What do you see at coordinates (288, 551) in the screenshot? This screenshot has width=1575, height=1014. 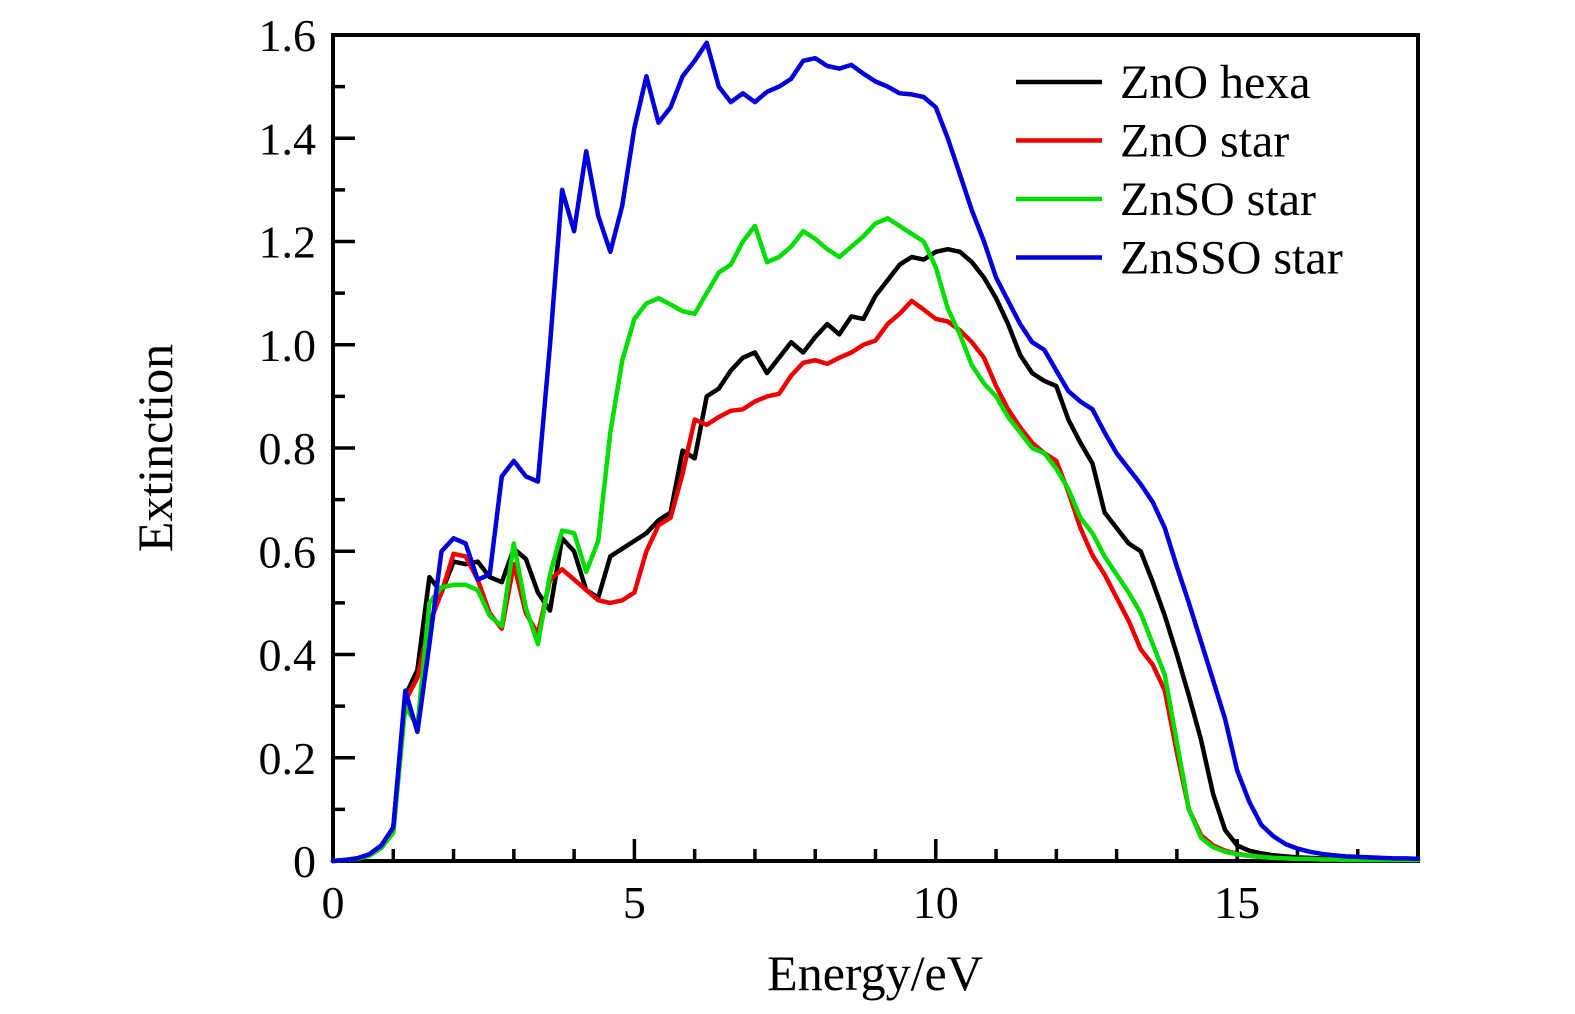 I see `y-tick-label: 0.6` at bounding box center [288, 551].